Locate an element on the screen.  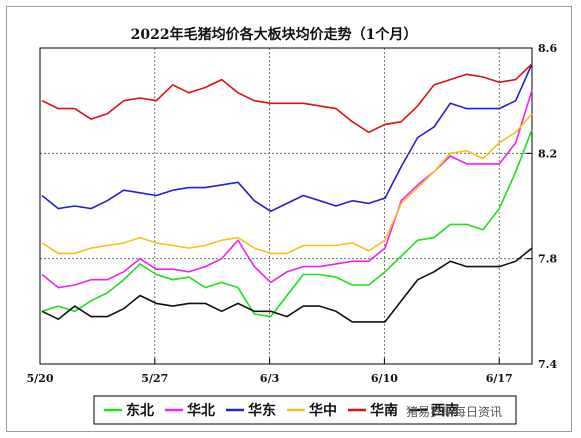
y-tick-label: 7.4 is located at coordinates (547, 364).